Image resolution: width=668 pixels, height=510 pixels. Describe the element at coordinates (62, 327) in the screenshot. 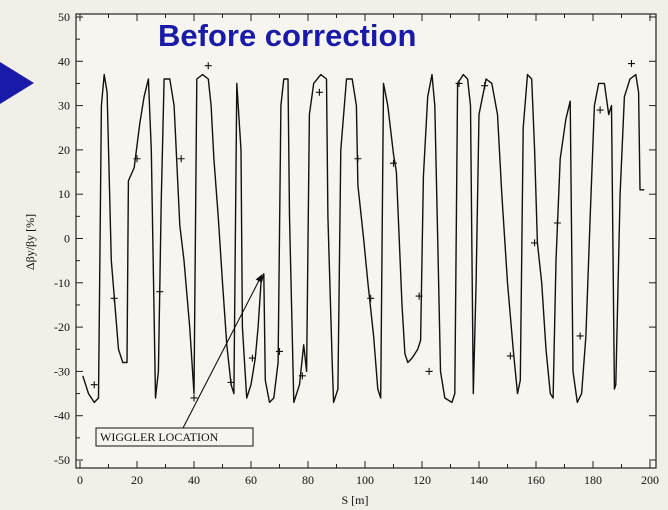

I see `y-tick-label: -20` at that location.